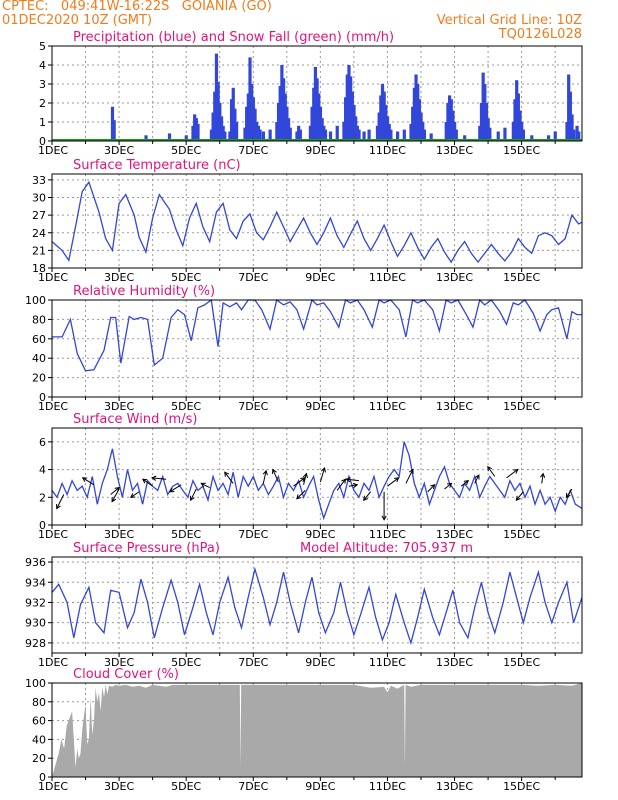  Describe the element at coordinates (42, 65) in the screenshot. I see `y-tick-label: 4` at that location.